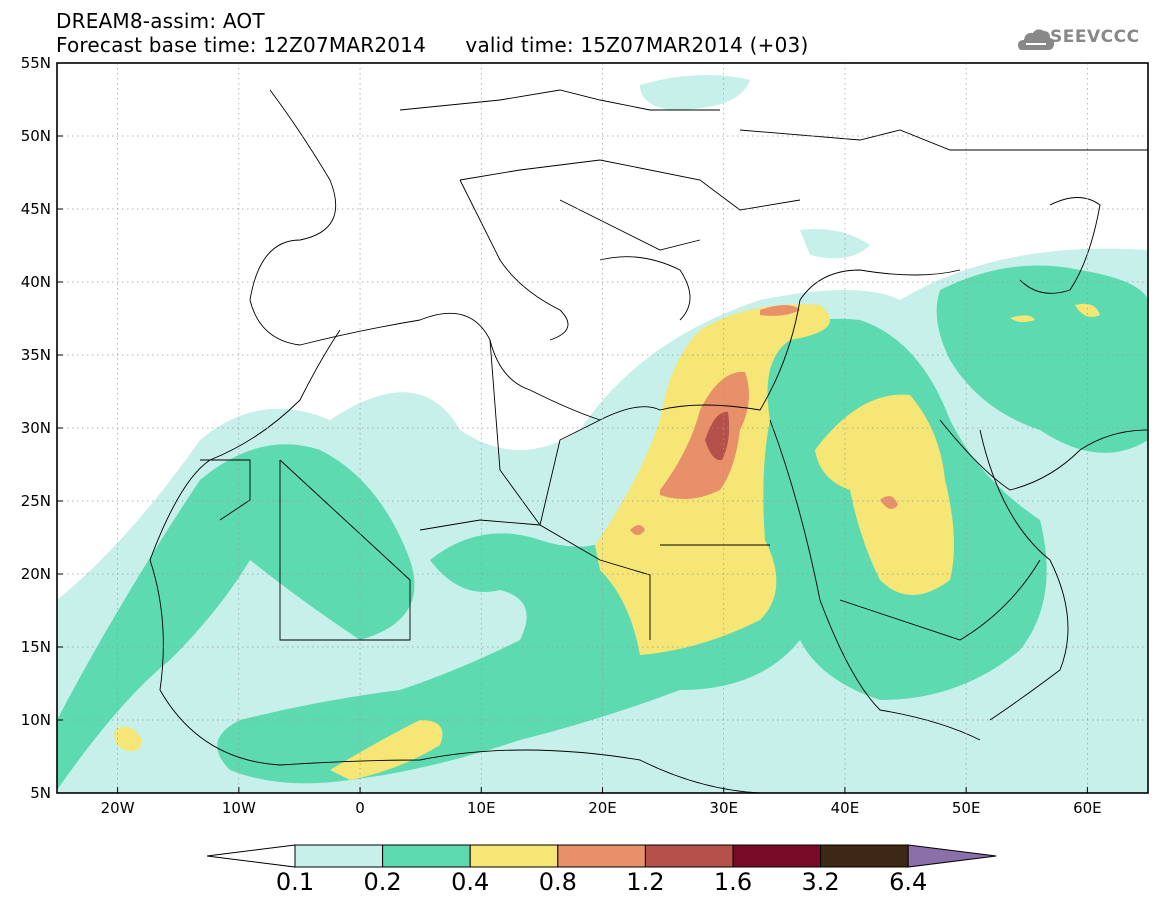  What do you see at coordinates (295, 882) in the screenshot?
I see `colorbar-label: 0.1` at bounding box center [295, 882].